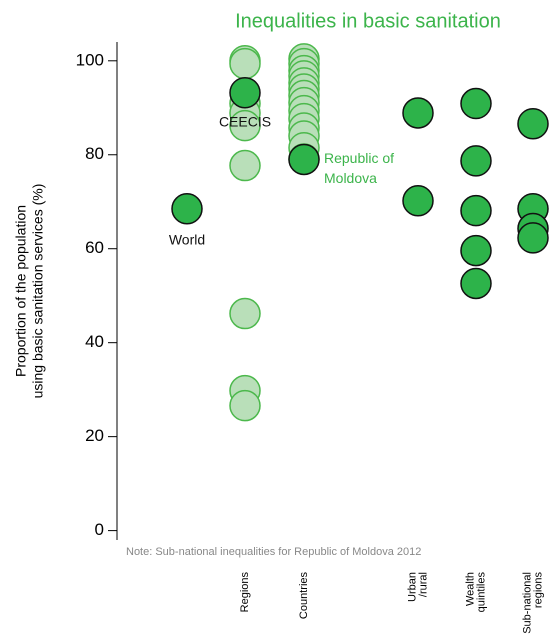  What do you see at coordinates (350, 178) in the screenshot?
I see `annotation: Moldova` at bounding box center [350, 178].